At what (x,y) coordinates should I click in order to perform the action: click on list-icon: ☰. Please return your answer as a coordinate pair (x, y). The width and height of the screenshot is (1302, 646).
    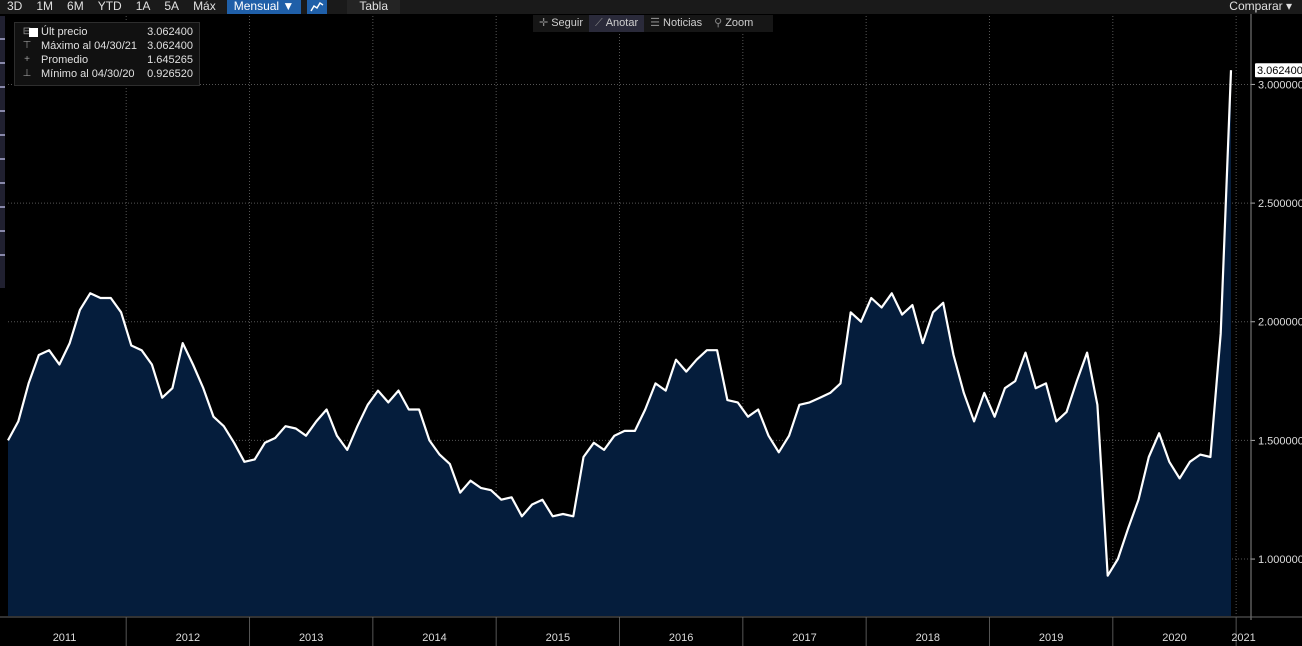
    Looking at the image, I should click on (655, 23).